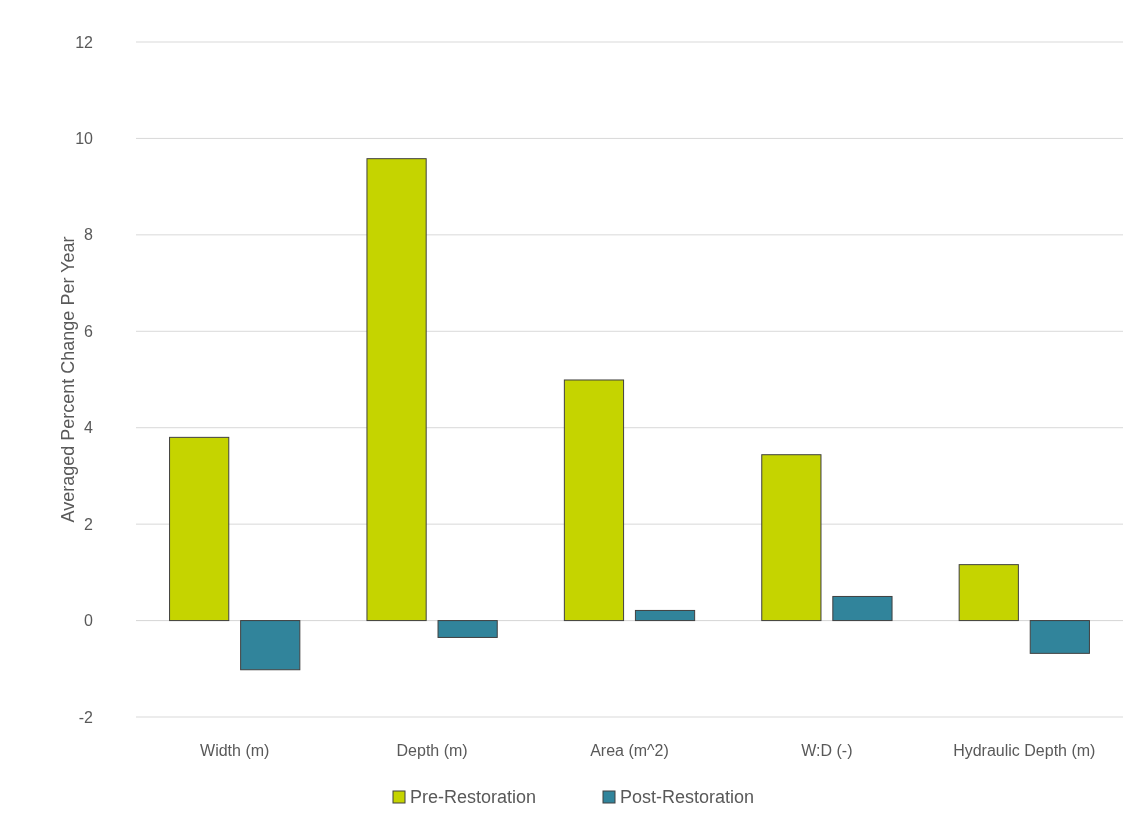  Describe the element at coordinates (89, 621) in the screenshot. I see `y-tick-label: 0` at that location.